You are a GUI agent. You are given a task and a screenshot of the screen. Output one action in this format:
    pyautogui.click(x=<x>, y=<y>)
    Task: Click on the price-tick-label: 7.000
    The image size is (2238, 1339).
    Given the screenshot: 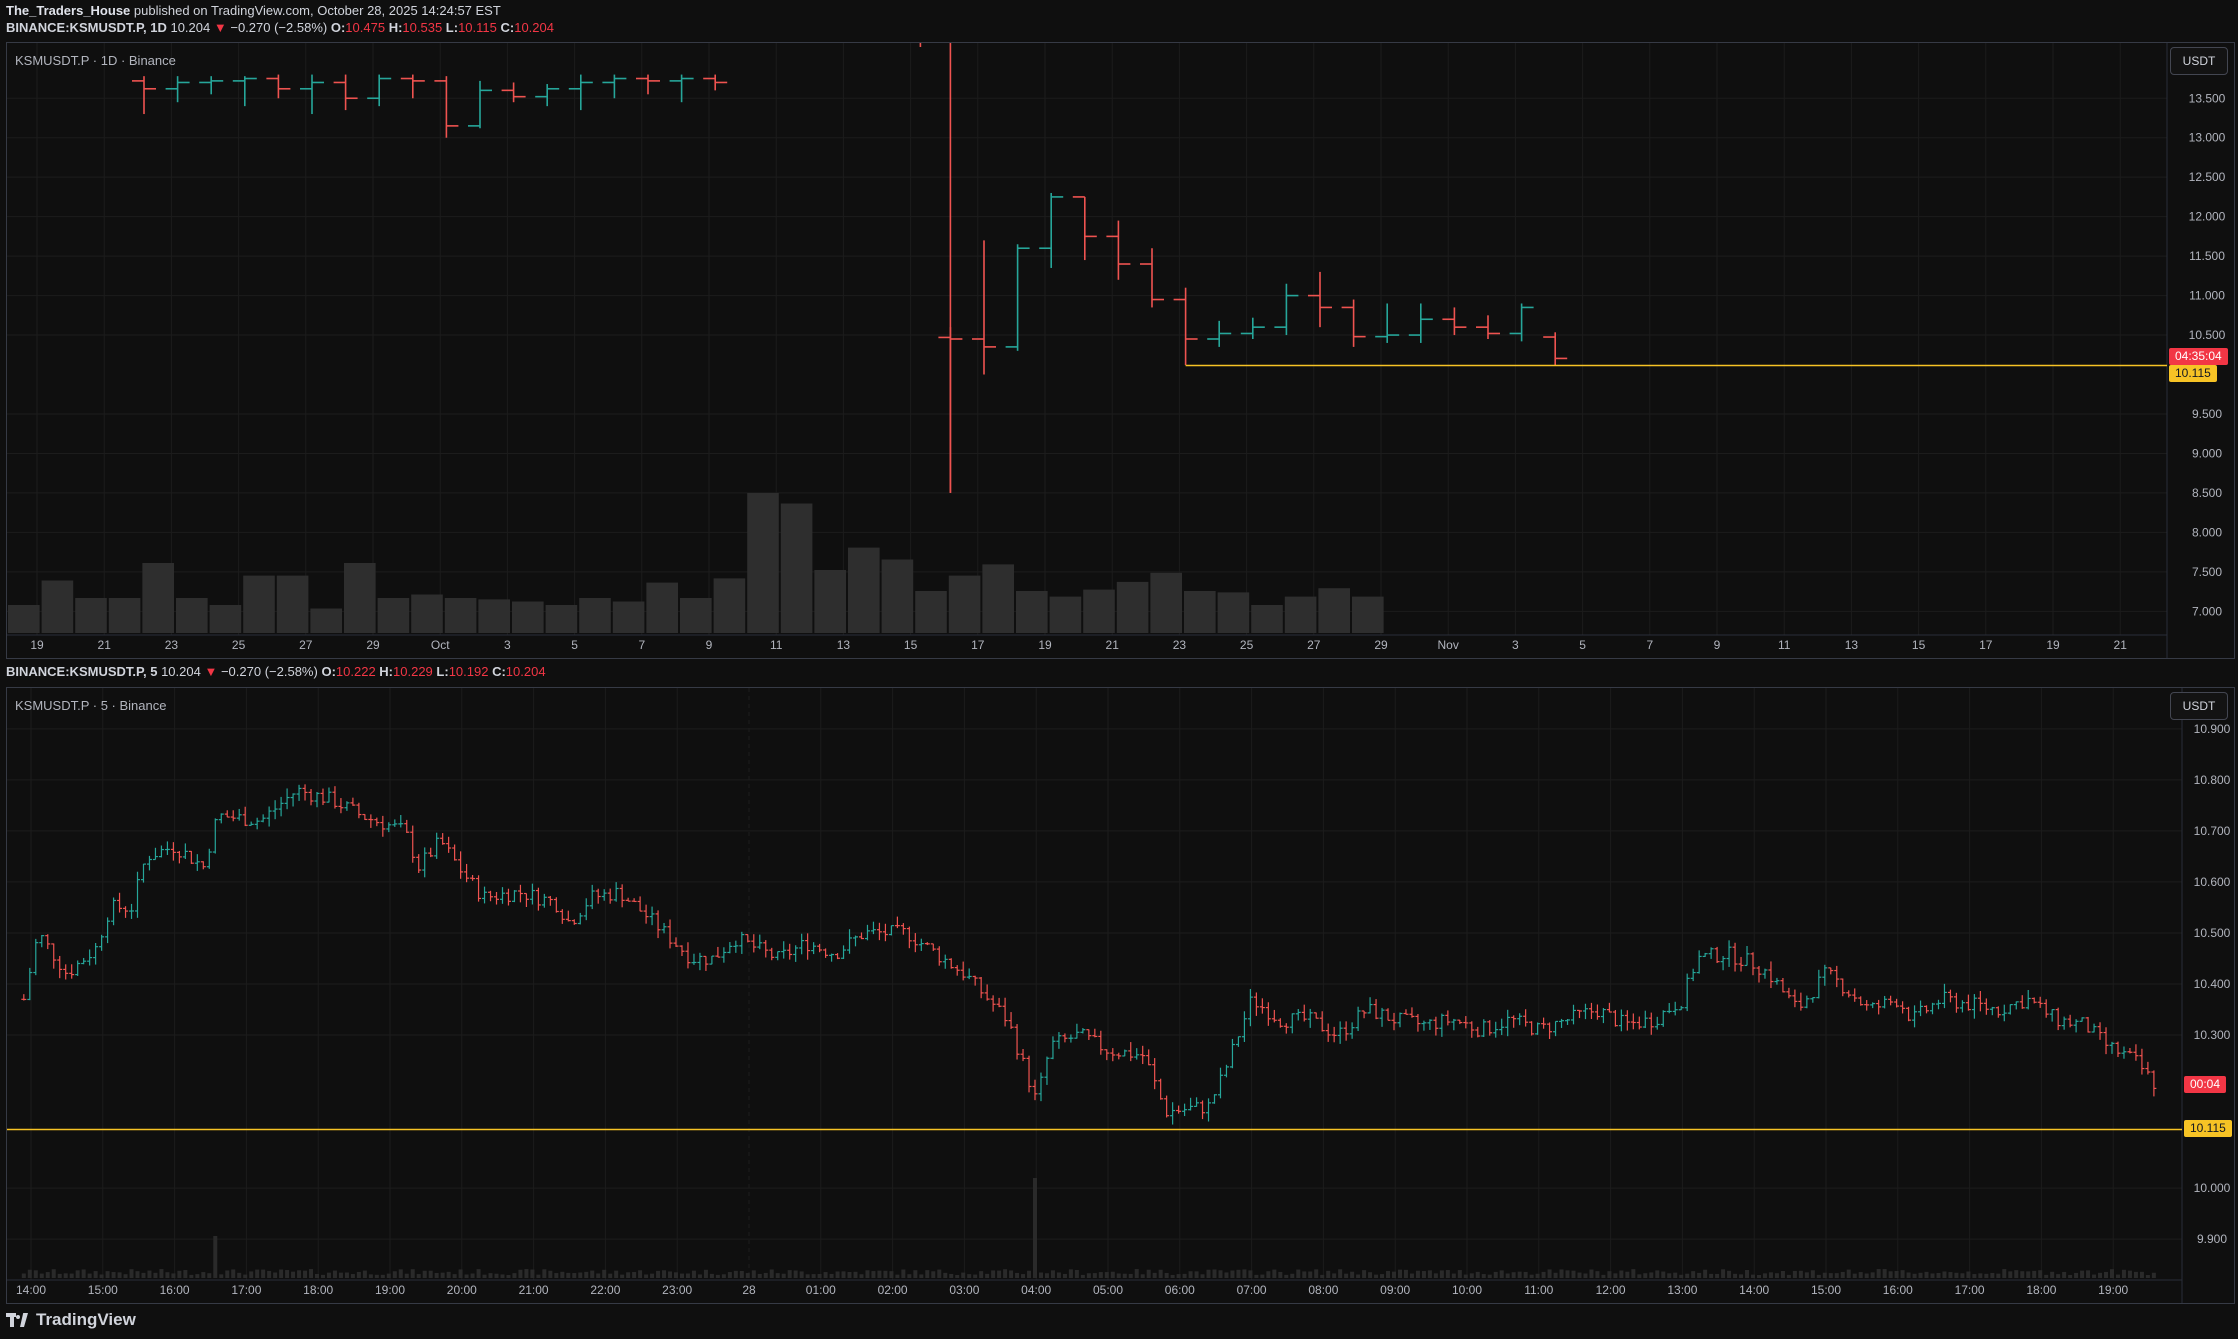 What is the action you would take?
    pyautogui.click(x=2207, y=611)
    